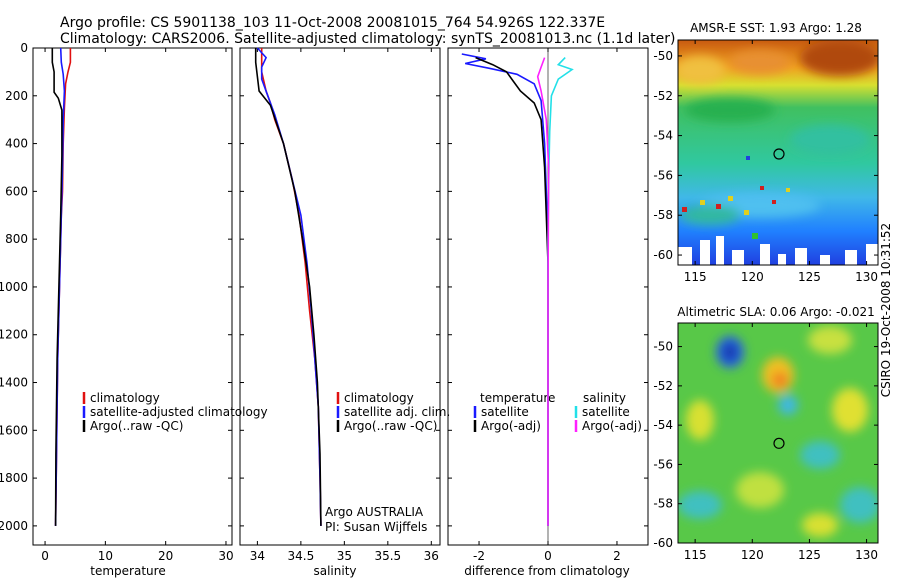  Describe the element at coordinates (14, 335) in the screenshot. I see `y-tick-label: 1200` at that location.